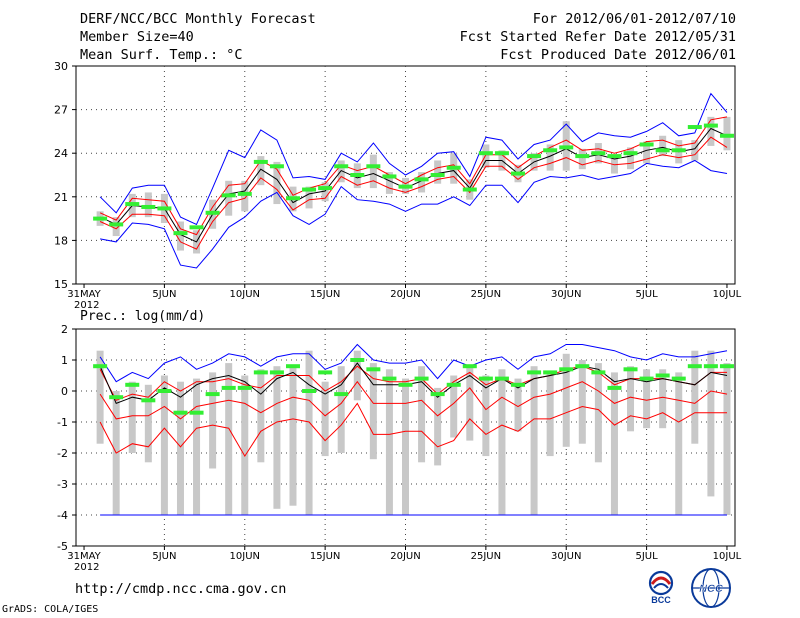 This screenshot has width=800, height=618. Describe the element at coordinates (413, 430) in the screenshot. I see `prec-lower-spread-line` at that location.